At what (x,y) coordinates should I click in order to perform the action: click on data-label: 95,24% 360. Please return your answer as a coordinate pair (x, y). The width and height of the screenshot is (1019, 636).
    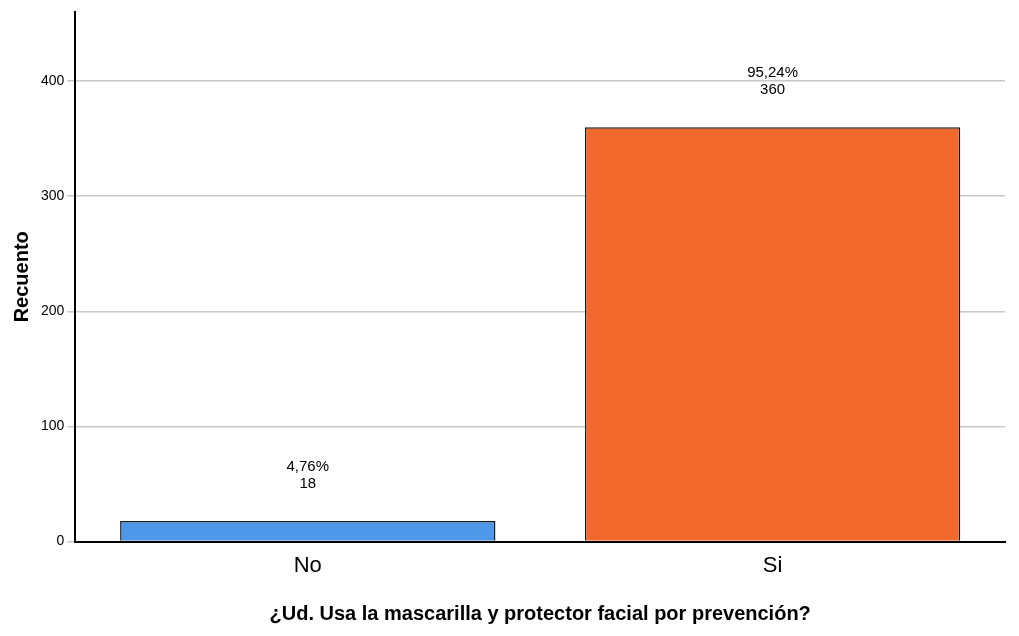
    Looking at the image, I should click on (773, 80).